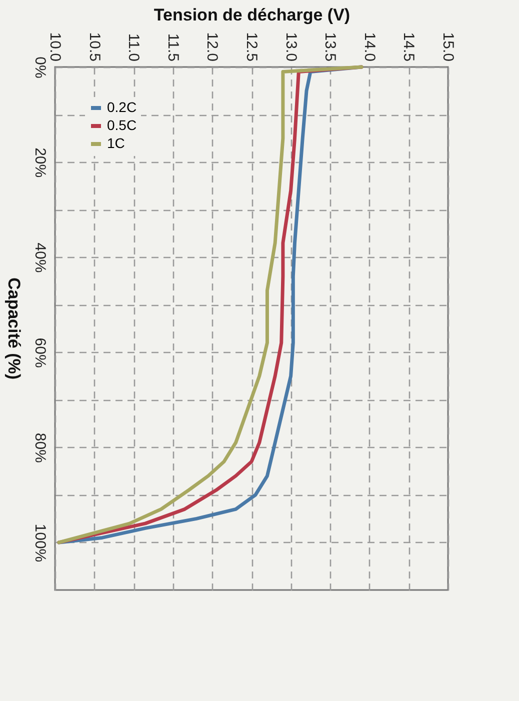 The height and width of the screenshot is (701, 519). I want to click on x-tick-label: 12.0, so click(212, 47).